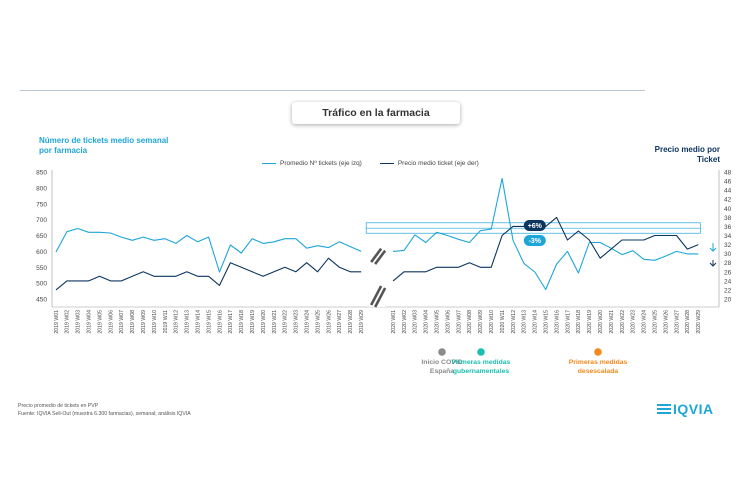 Image resolution: width=750 pixels, height=500 pixels. I want to click on right-tick-label: 28, so click(728, 263).